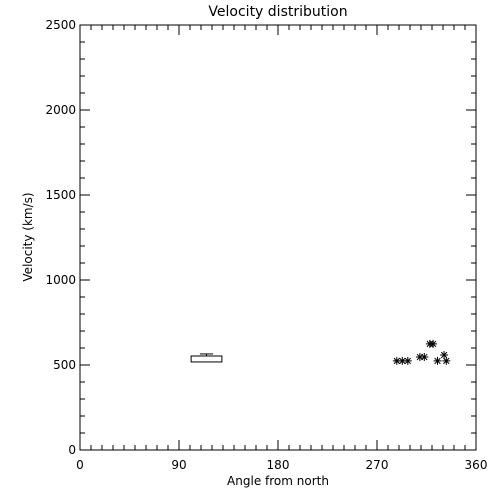 The width and height of the screenshot is (500, 500). Describe the element at coordinates (60, 195) in the screenshot. I see `y-tick-label: 1500` at that location.